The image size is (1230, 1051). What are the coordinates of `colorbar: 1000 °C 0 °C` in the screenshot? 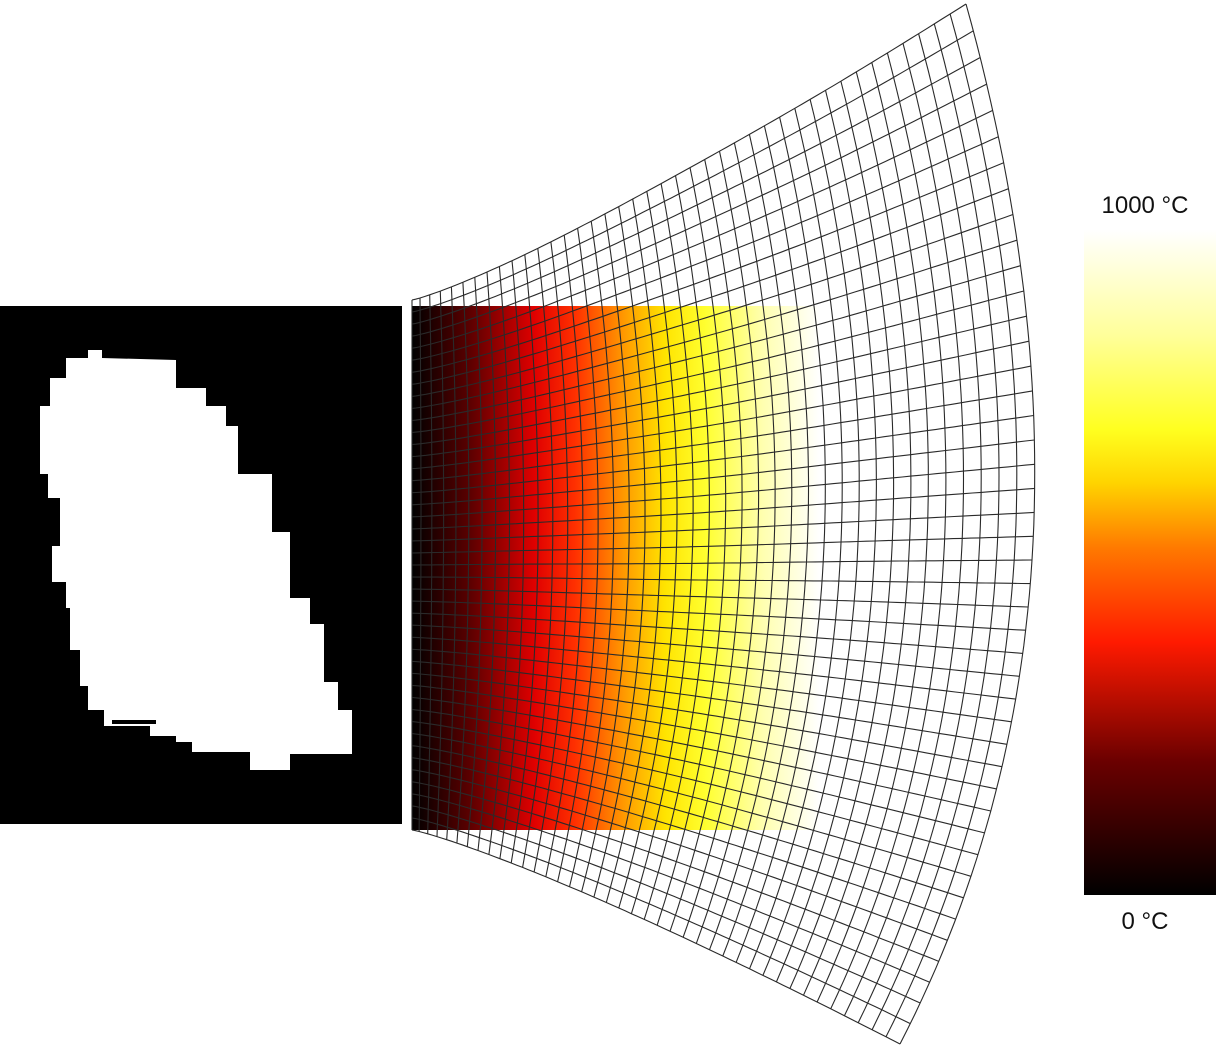 It's located at (1145, 560).